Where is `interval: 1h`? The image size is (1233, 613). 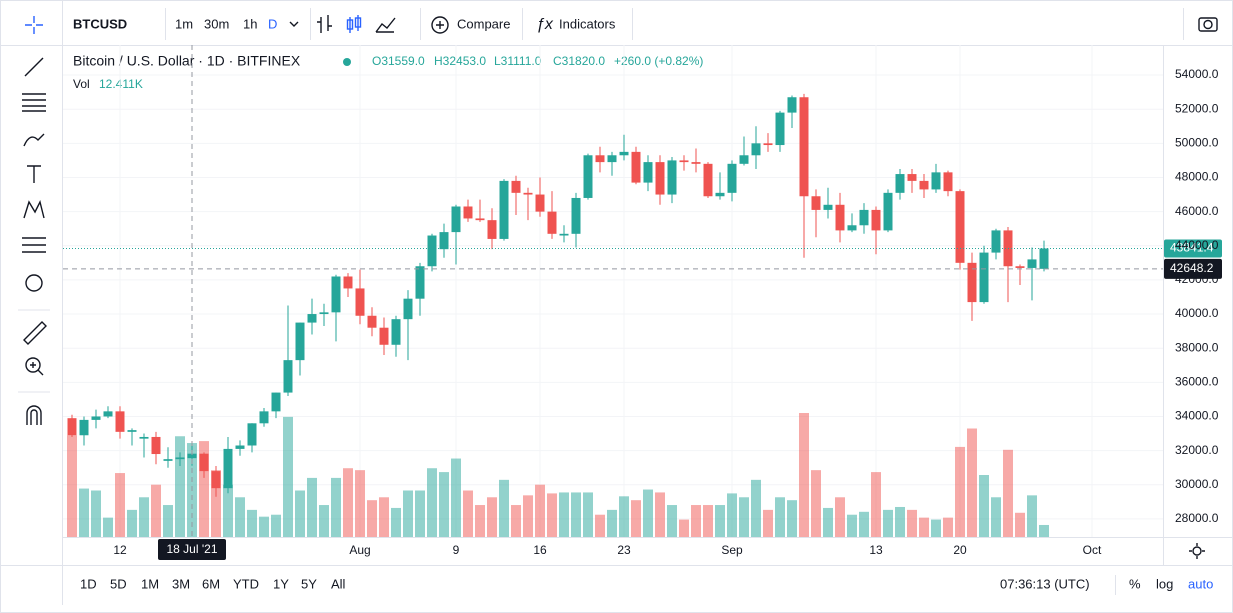 interval: 1h is located at coordinates (250, 23).